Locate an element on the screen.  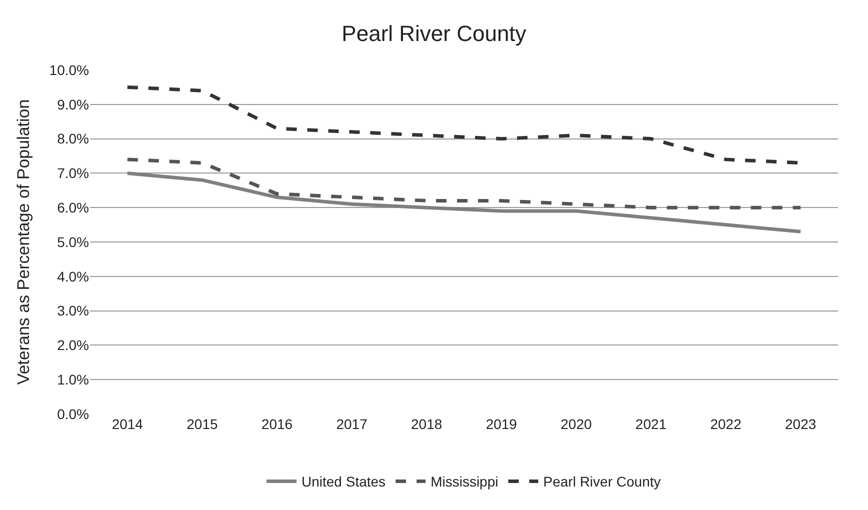
x-tick-label: 2022 is located at coordinates (726, 424).